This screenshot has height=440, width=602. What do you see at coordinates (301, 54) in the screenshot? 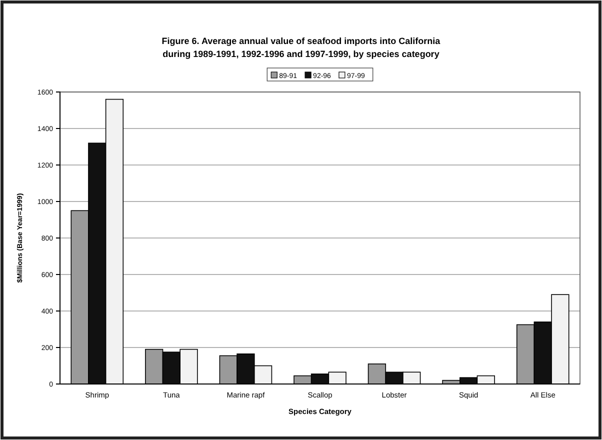
I see `chart-subtitle: during 1989-1991, 1992-1996 and 1997-1999, by species category` at bounding box center [301, 54].